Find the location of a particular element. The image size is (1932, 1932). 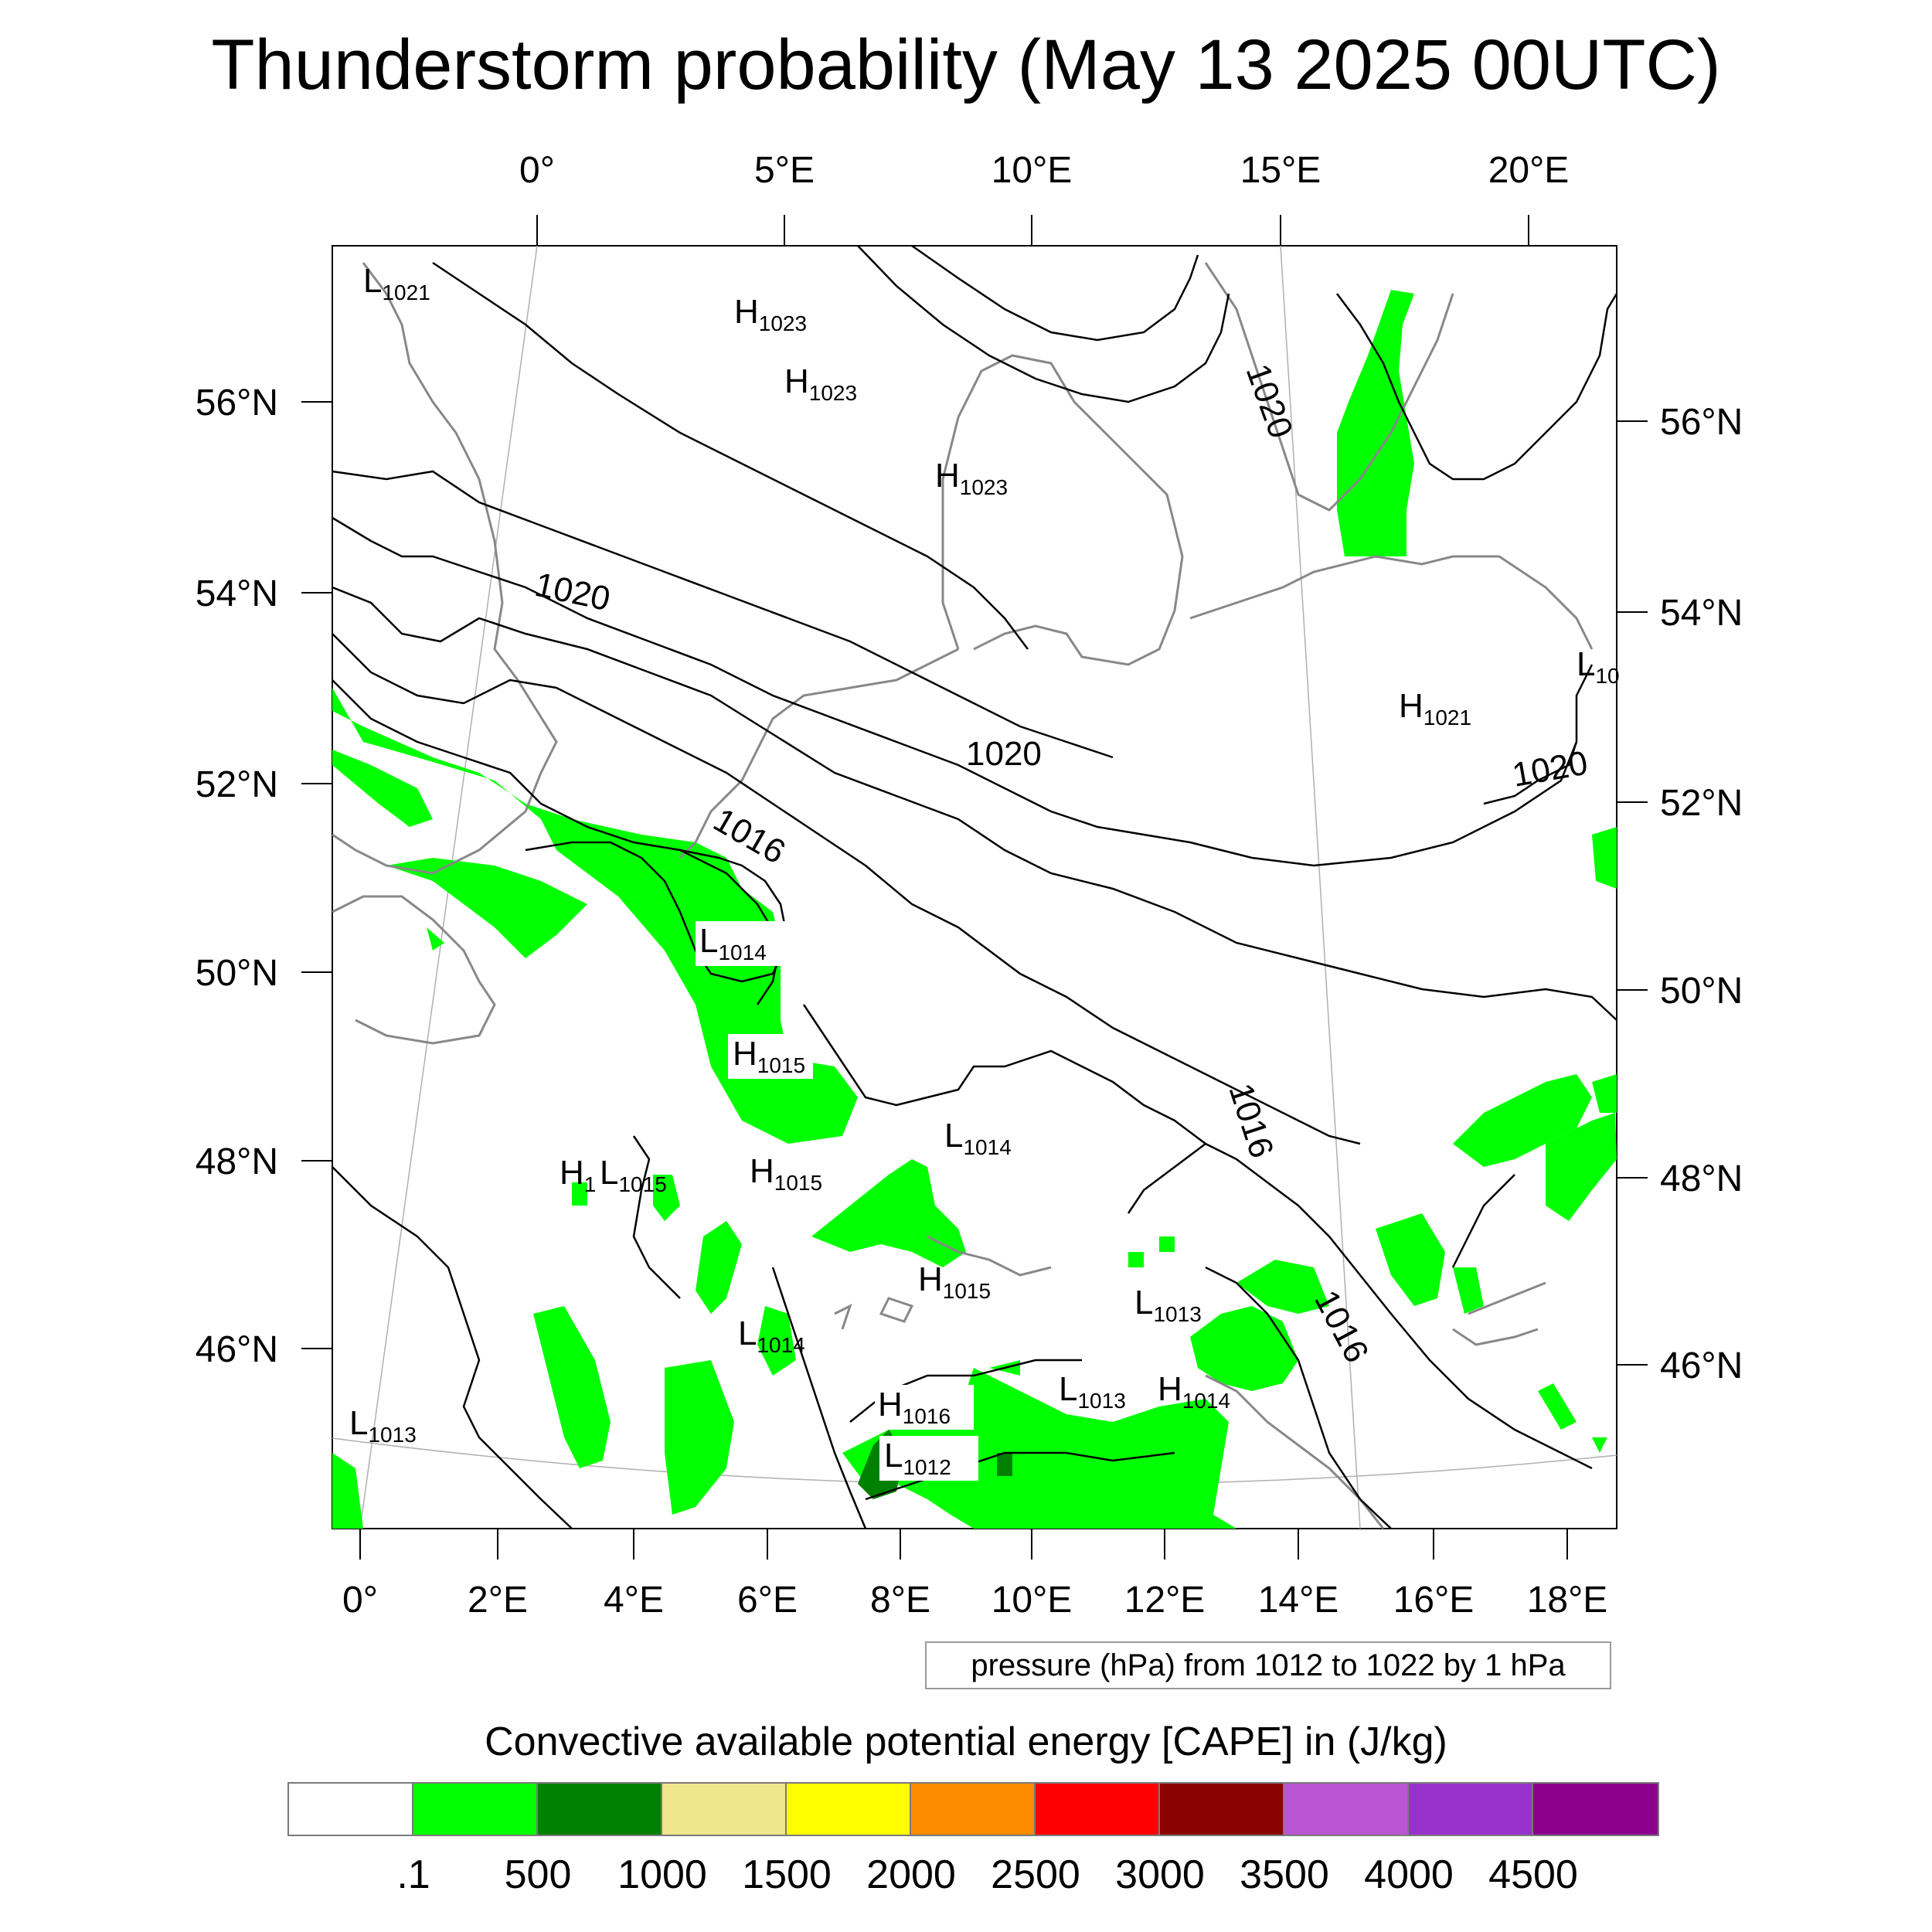

top-axis-label: 20°E is located at coordinates (1529, 170).